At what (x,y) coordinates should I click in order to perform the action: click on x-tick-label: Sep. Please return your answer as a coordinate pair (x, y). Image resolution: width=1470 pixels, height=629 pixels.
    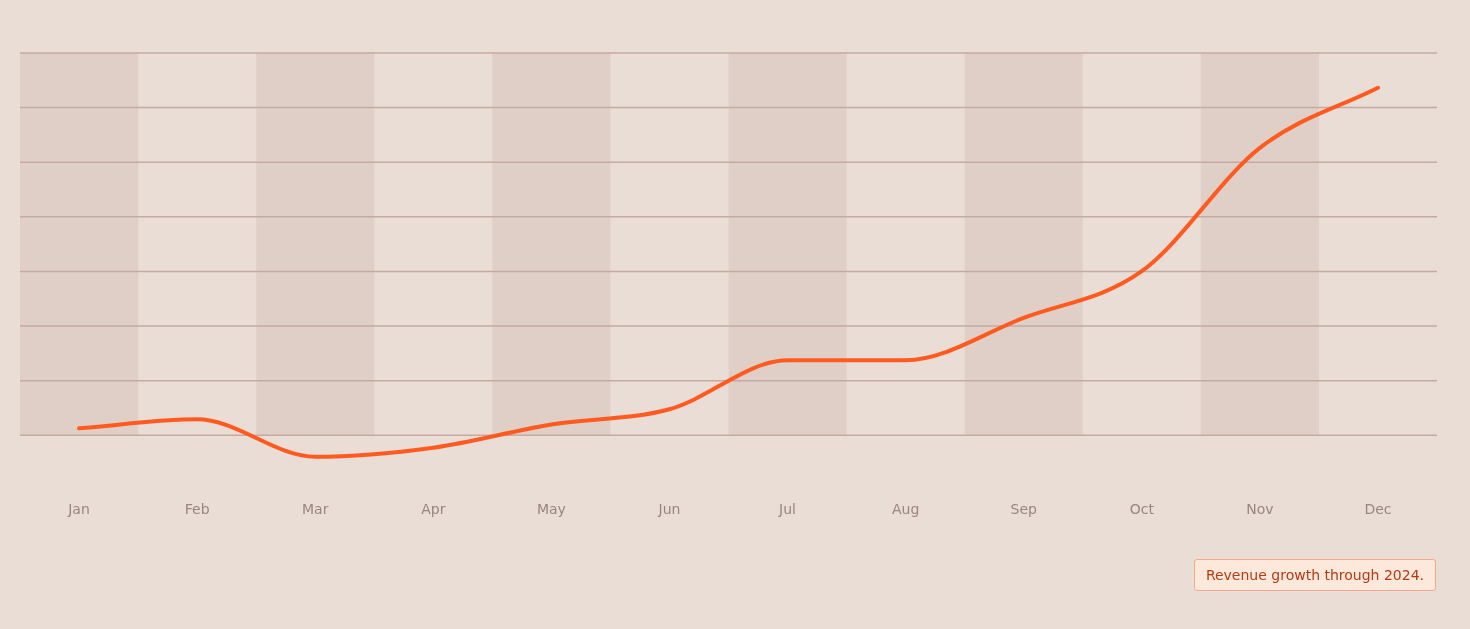
    Looking at the image, I should click on (1024, 509).